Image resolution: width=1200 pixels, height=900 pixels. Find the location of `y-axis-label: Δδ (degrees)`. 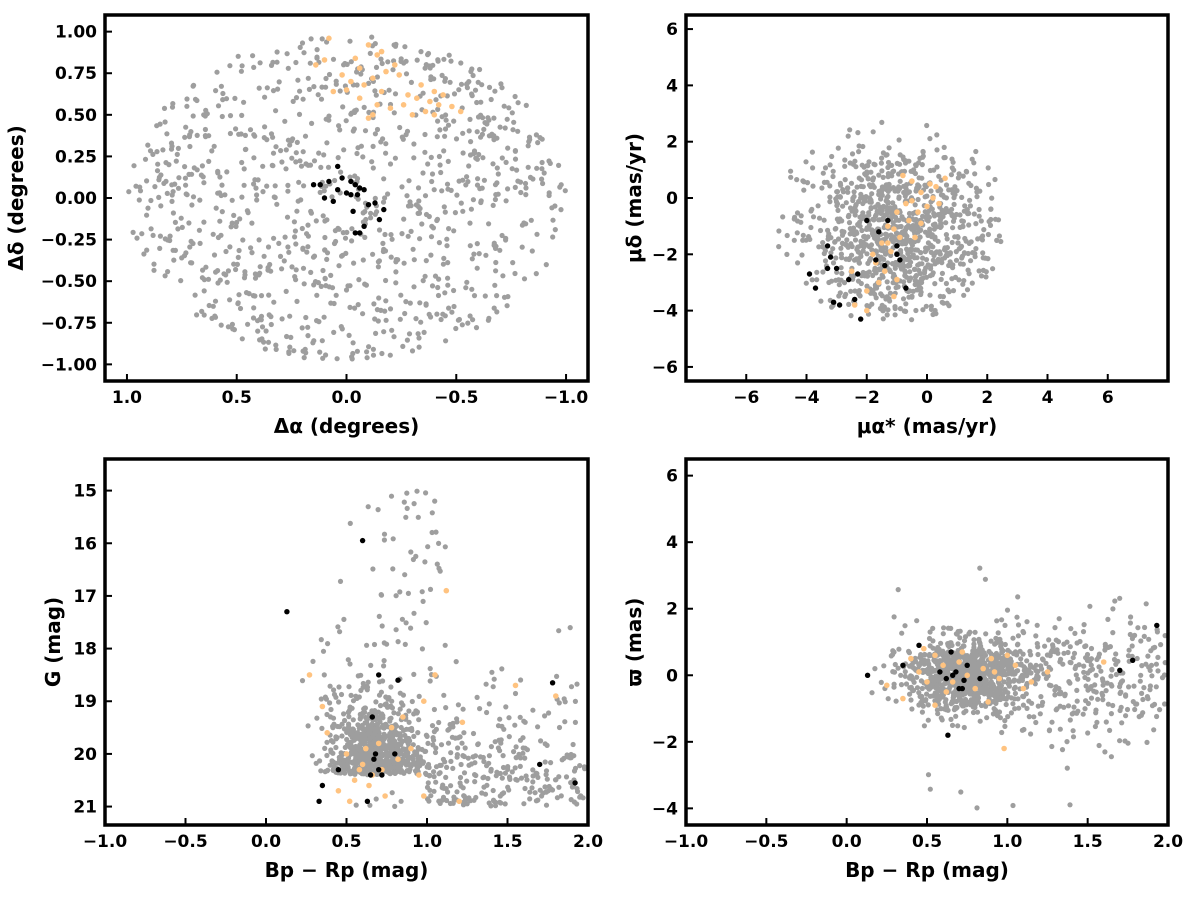

y-axis-label: Δδ (degrees) is located at coordinates (16, 198).